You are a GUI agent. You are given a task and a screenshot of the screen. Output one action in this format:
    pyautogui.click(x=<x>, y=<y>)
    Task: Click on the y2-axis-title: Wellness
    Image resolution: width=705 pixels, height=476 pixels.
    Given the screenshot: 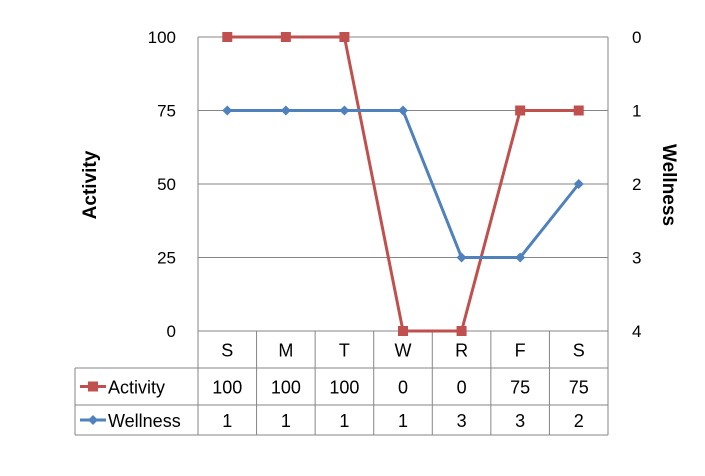 What is the action you would take?
    pyautogui.click(x=668, y=185)
    